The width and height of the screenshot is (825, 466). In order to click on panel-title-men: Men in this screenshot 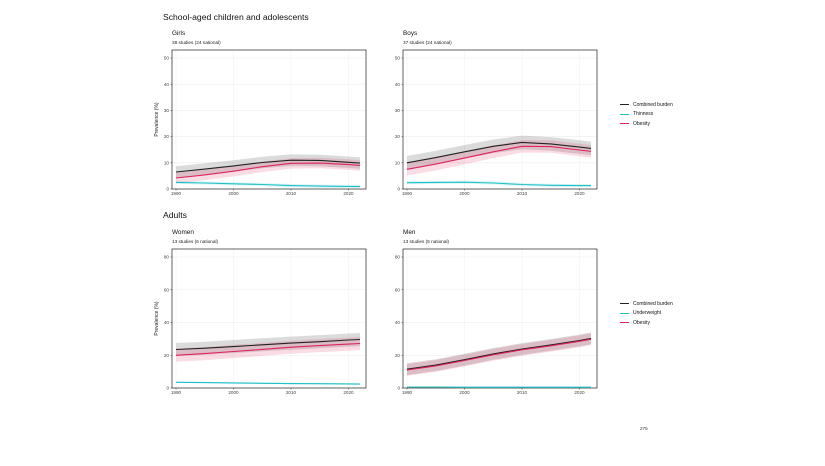, I will do `click(409, 232)`.